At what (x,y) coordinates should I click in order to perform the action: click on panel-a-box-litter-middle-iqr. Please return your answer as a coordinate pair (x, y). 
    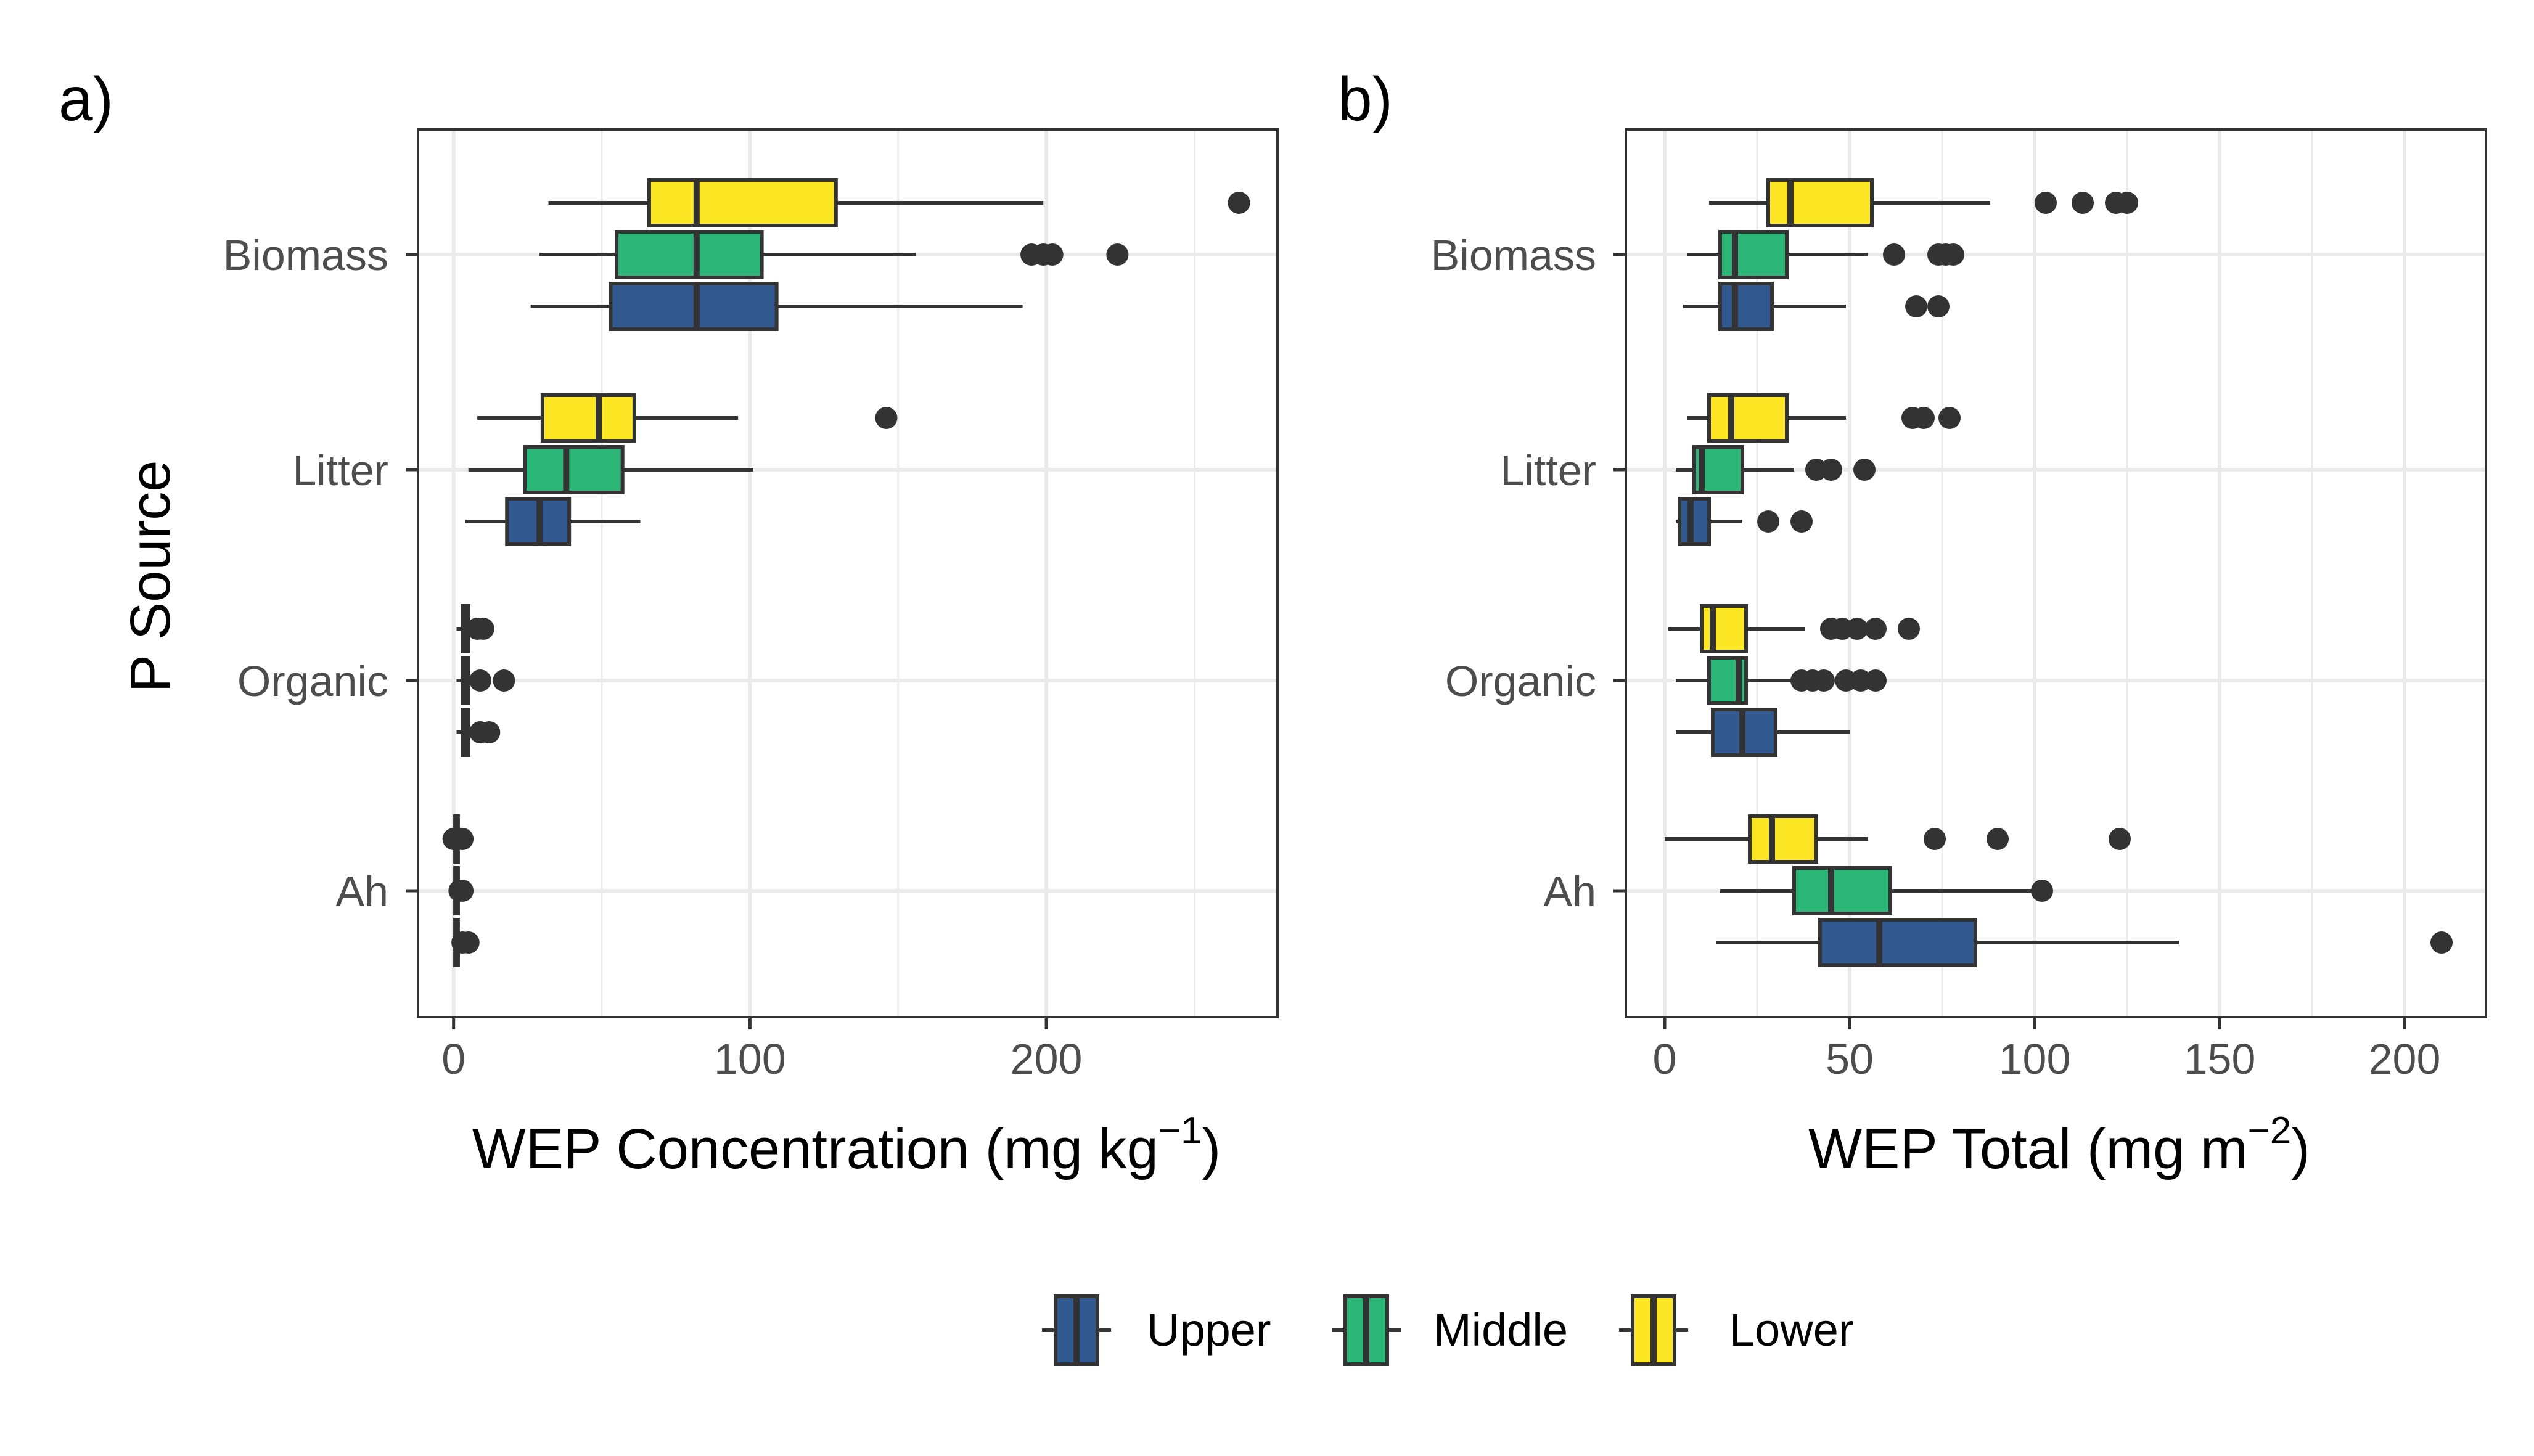
    Looking at the image, I should click on (574, 470).